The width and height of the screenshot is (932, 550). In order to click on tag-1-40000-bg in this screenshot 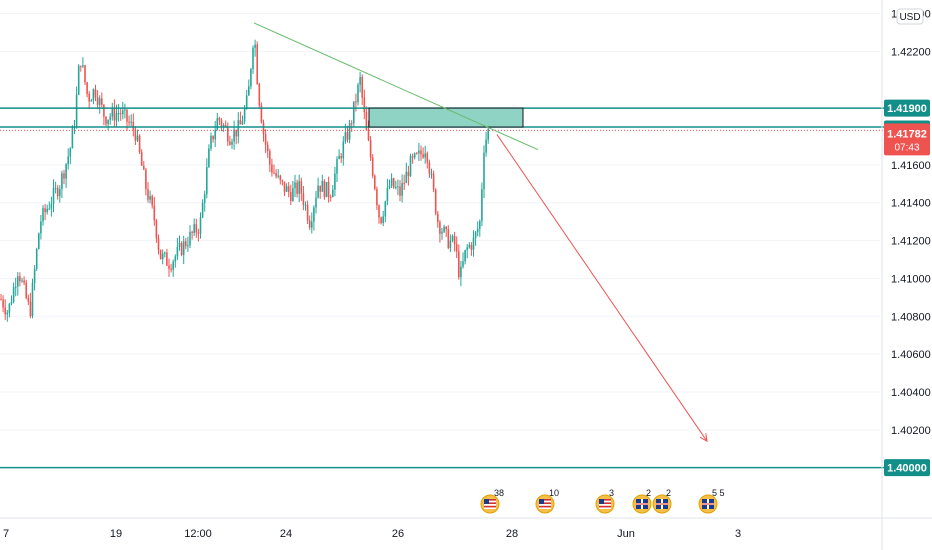, I will do `click(907, 468)`.